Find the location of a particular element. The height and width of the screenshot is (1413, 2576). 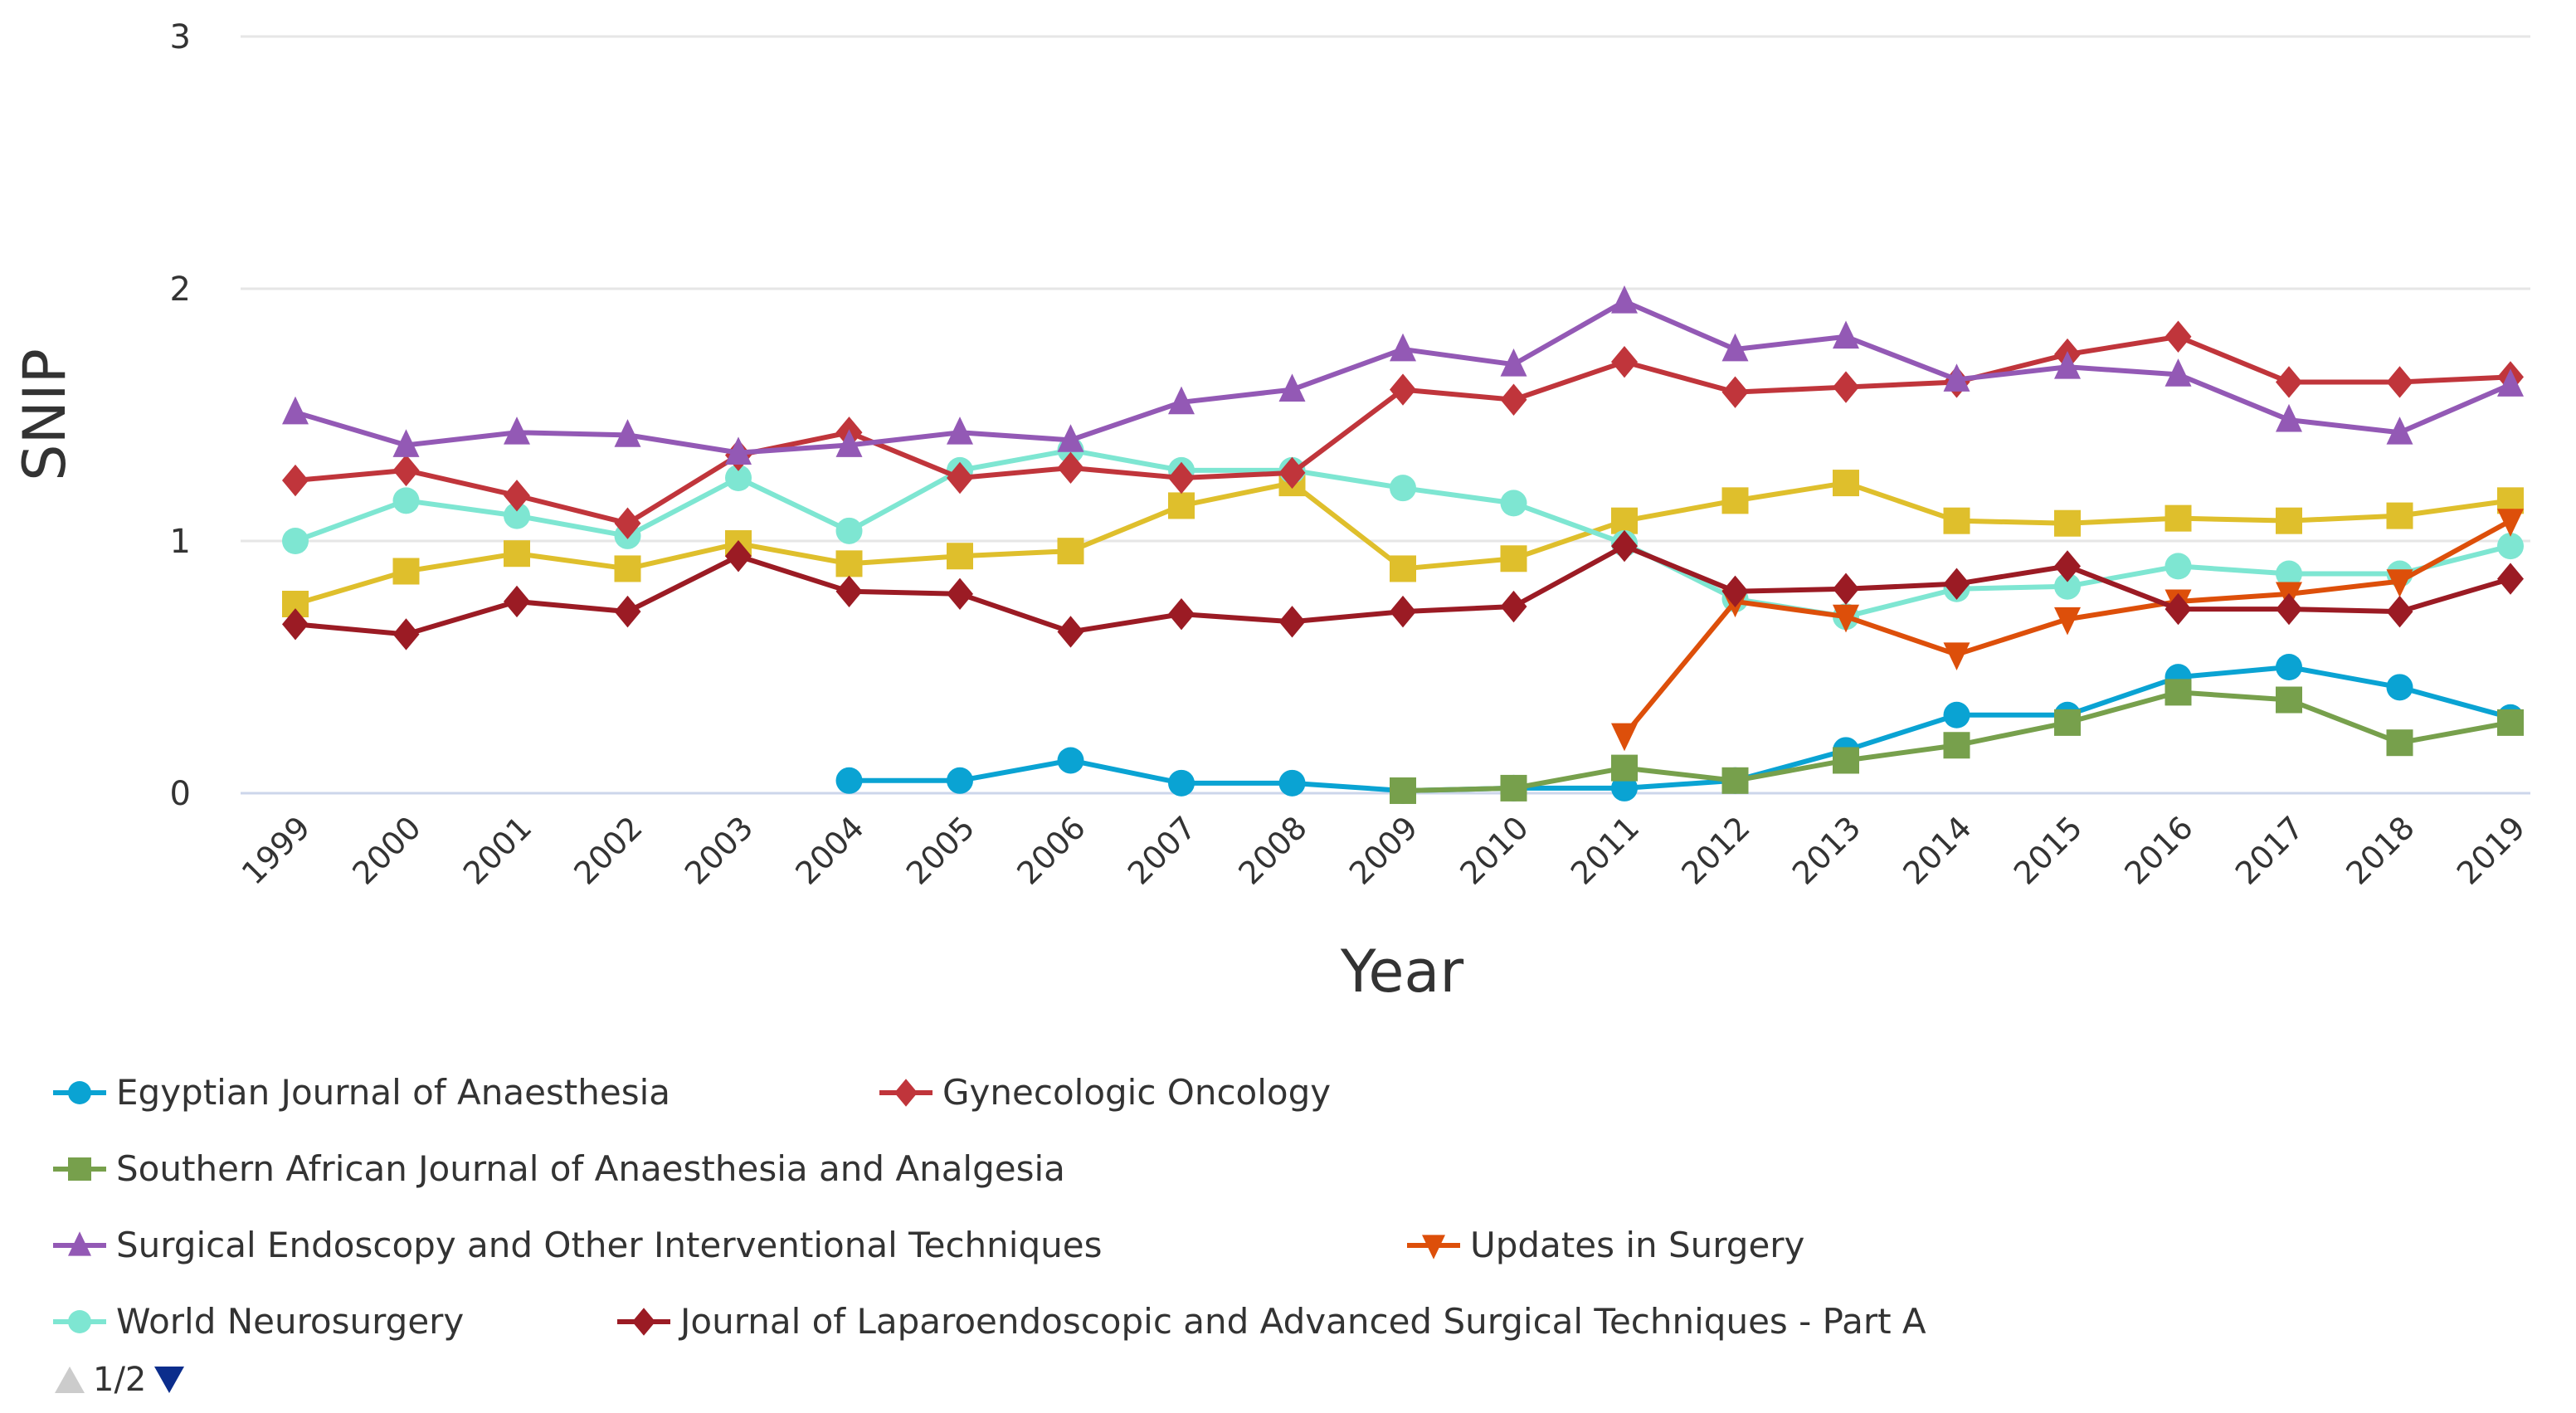

legend-next-page-icon is located at coordinates (169, 1380).